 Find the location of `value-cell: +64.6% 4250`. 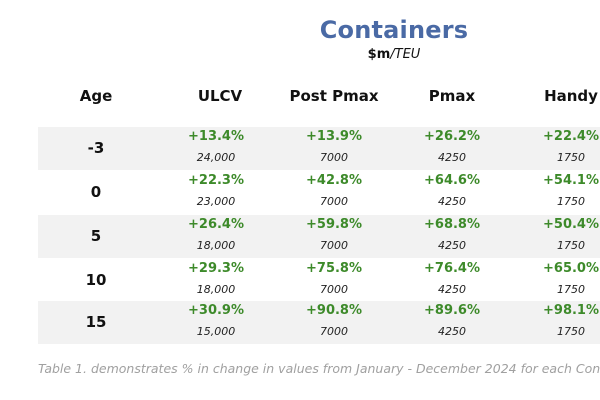

value-cell: +64.6% 4250 is located at coordinates (452, 191).